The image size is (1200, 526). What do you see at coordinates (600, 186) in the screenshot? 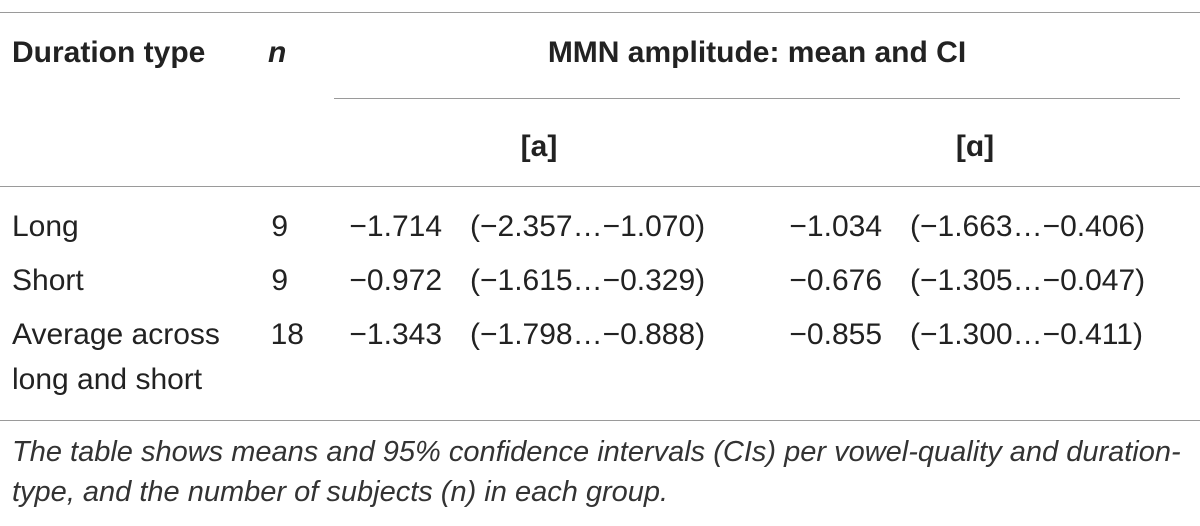
I see `header-bottom-rule` at bounding box center [600, 186].